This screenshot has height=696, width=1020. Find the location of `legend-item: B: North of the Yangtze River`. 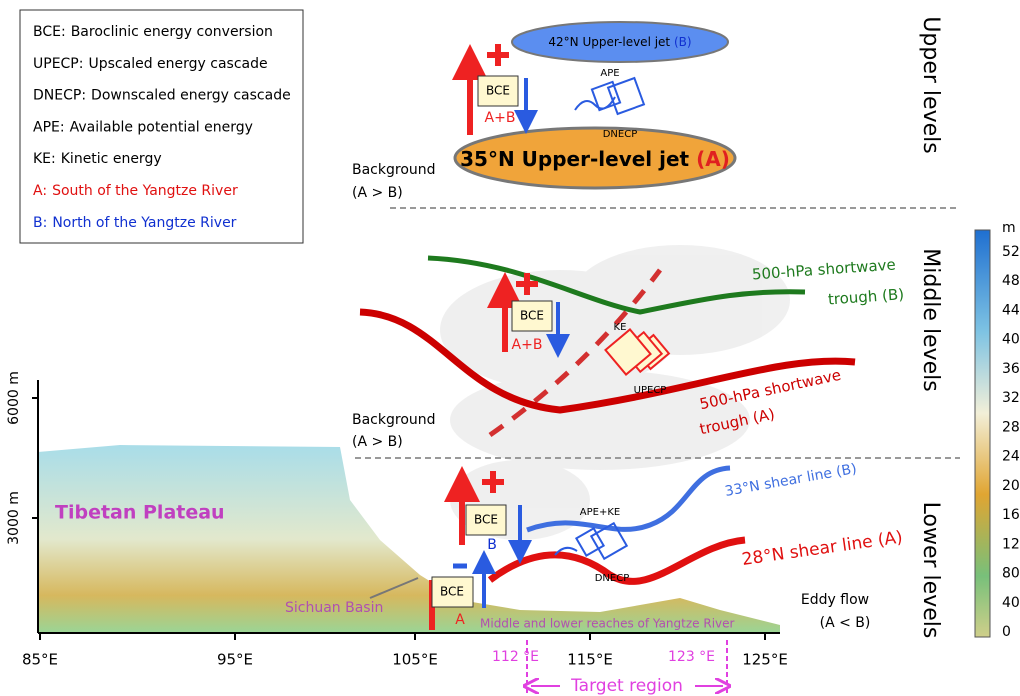

legend-item: B: North of the Yangtze River is located at coordinates (135, 223).